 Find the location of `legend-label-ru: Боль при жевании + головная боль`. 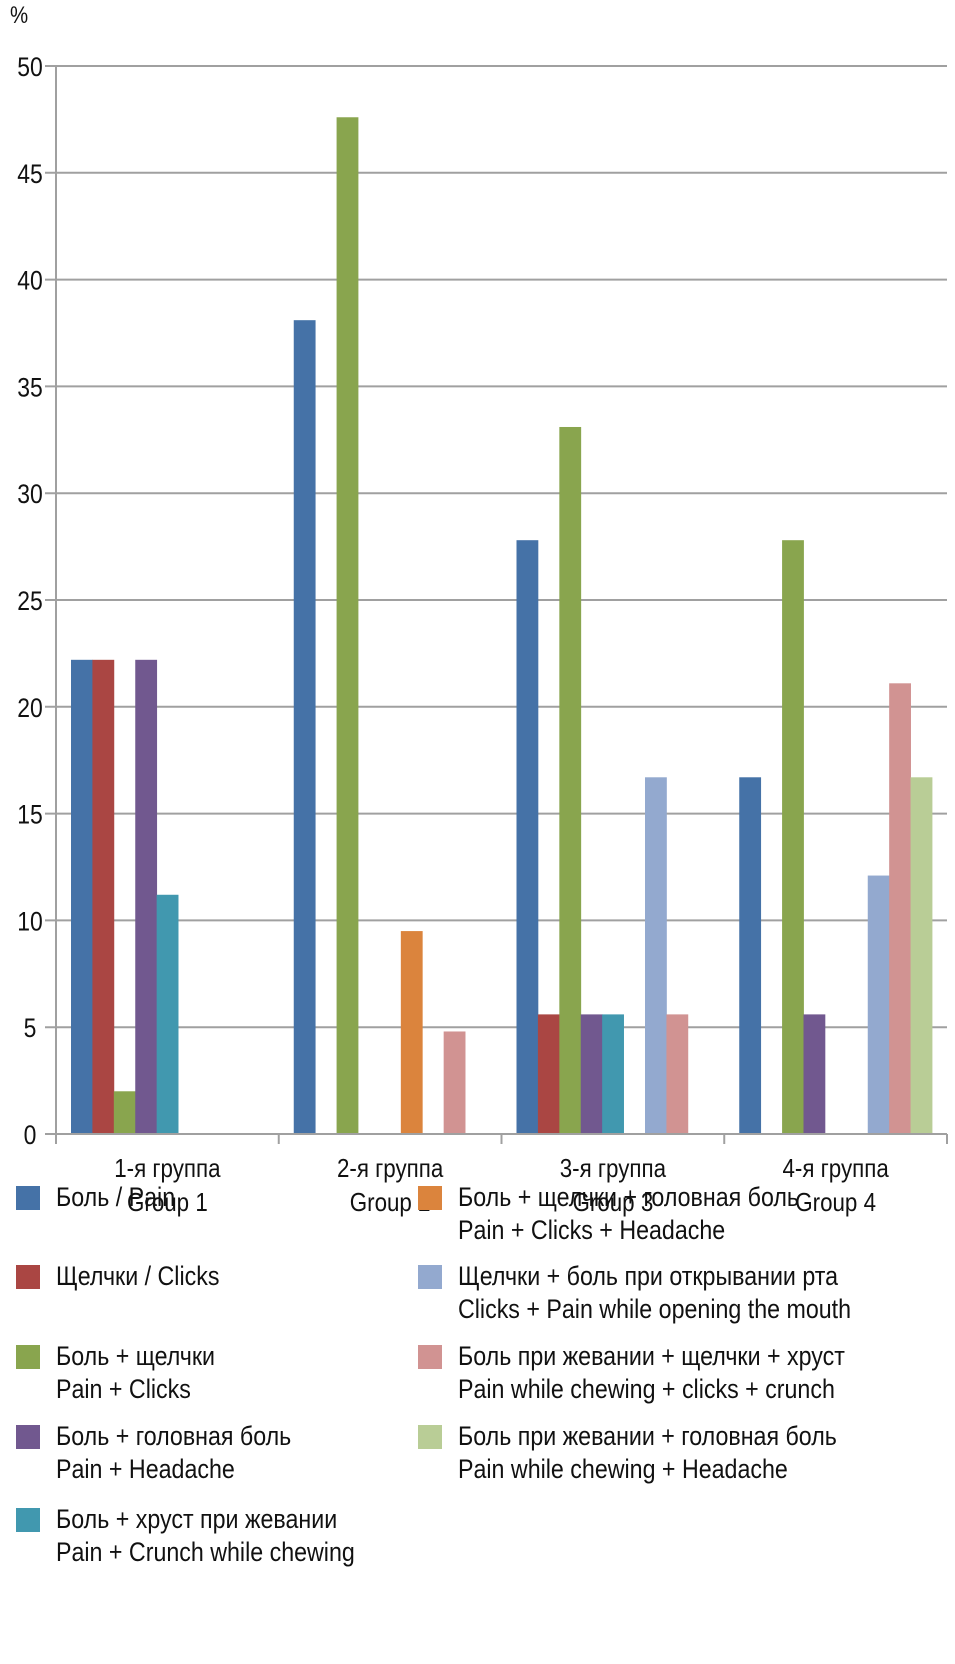

legend-label-ru: Боль при жевании + головная боль is located at coordinates (647, 1436).